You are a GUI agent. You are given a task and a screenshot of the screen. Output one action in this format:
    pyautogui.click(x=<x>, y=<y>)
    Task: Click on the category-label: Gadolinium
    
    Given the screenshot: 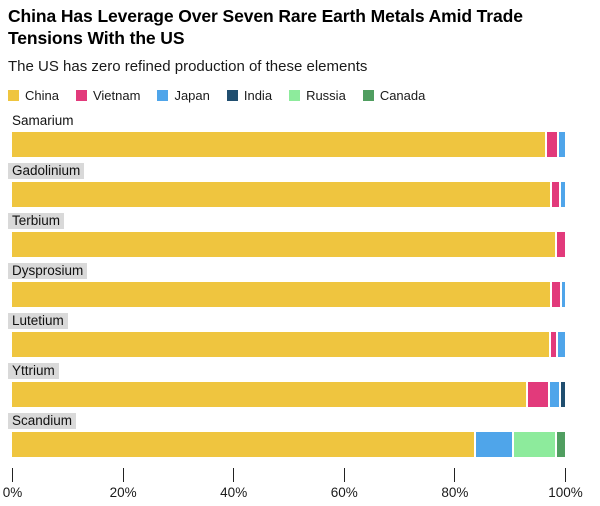 What is the action you would take?
    pyautogui.click(x=46, y=171)
    